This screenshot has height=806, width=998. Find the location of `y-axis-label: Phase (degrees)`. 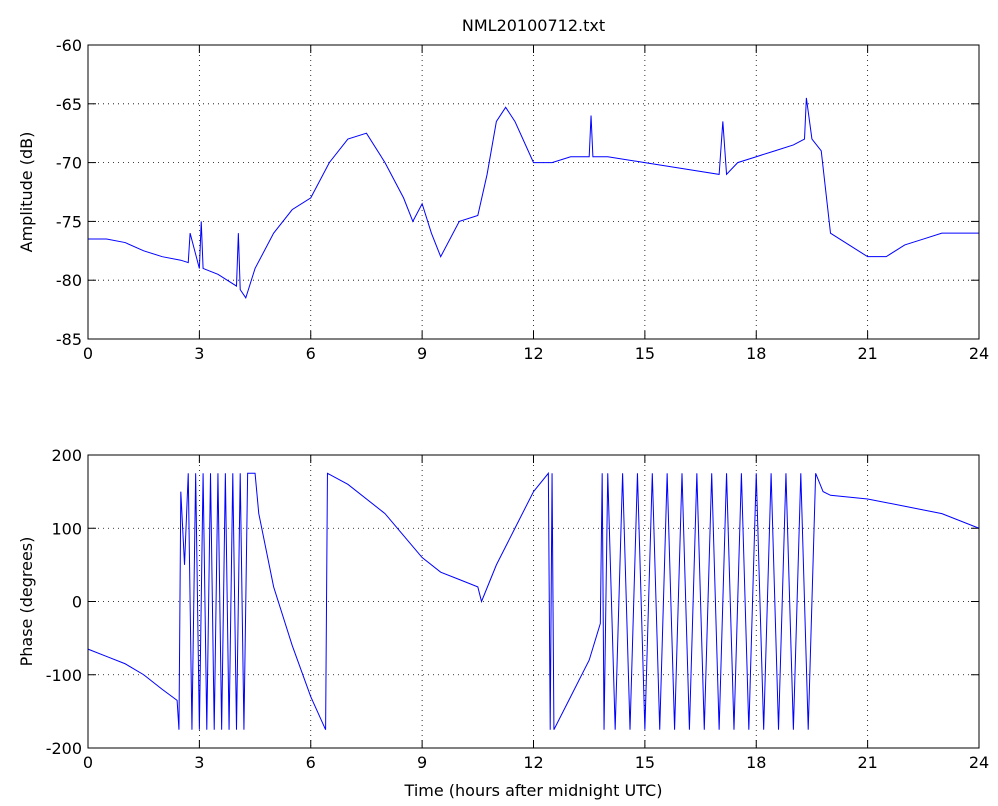

y-axis-label: Phase (degrees) is located at coordinates (26, 602).